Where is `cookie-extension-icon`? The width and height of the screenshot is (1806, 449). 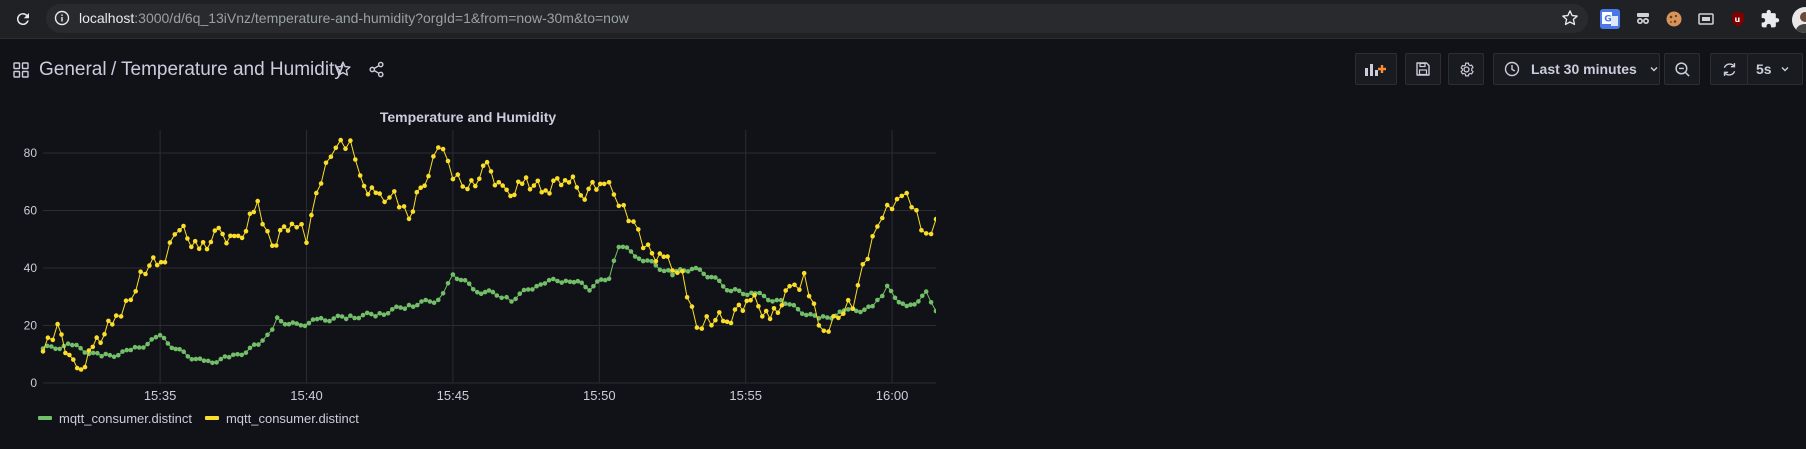 cookie-extension-icon is located at coordinates (1674, 19).